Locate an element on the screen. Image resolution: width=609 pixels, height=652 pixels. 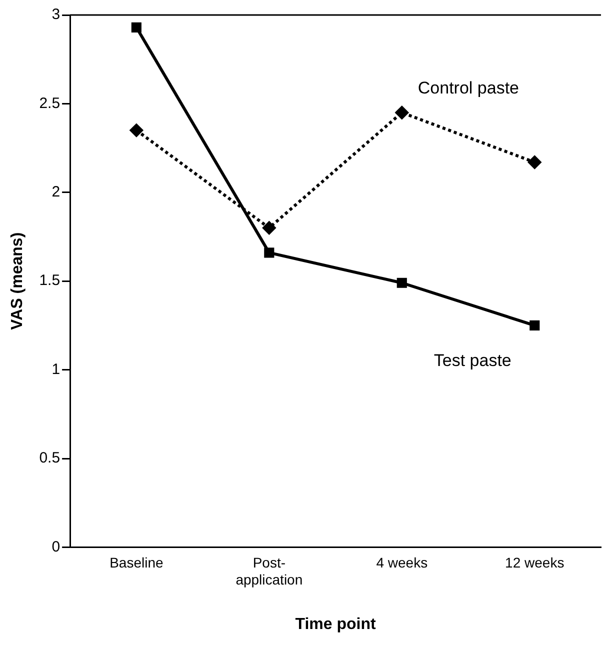
y-tick-label: 3 is located at coordinates (56, 15).